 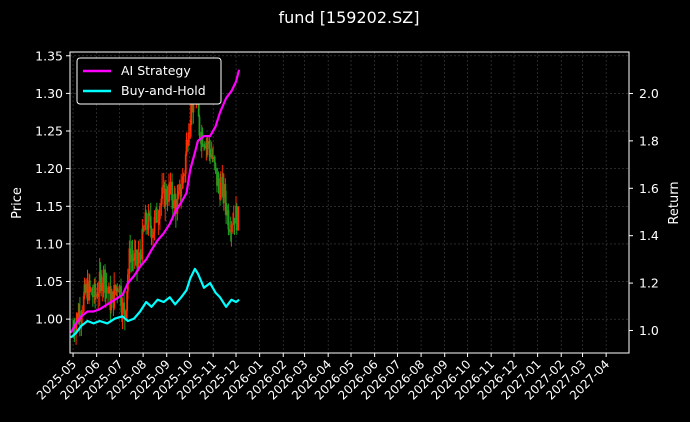 What do you see at coordinates (649, 283) in the screenshot?
I see `right-tick-label: 1.2` at bounding box center [649, 283].